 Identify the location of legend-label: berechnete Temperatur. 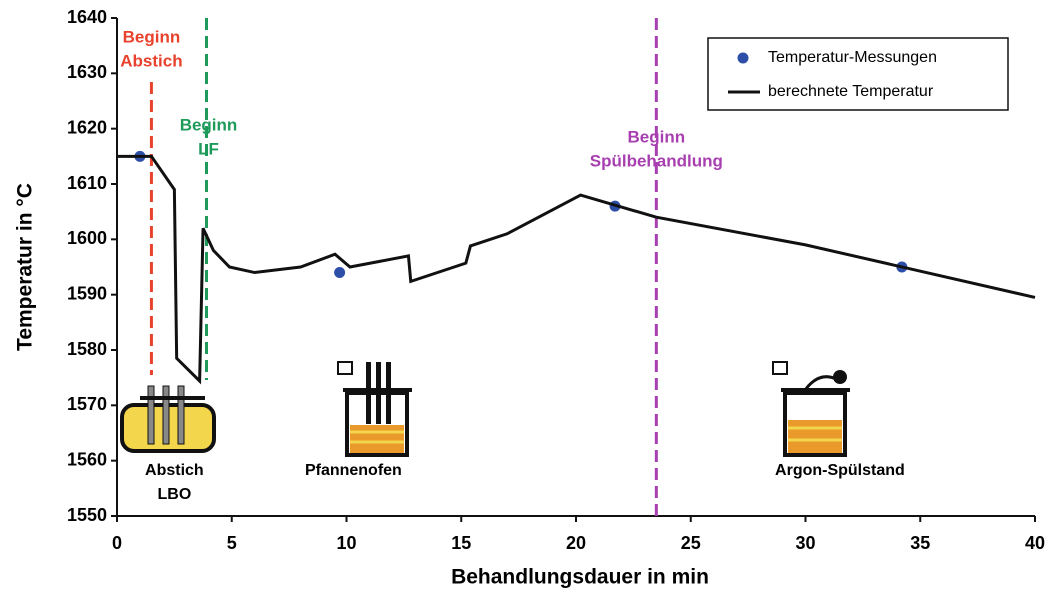
(851, 91).